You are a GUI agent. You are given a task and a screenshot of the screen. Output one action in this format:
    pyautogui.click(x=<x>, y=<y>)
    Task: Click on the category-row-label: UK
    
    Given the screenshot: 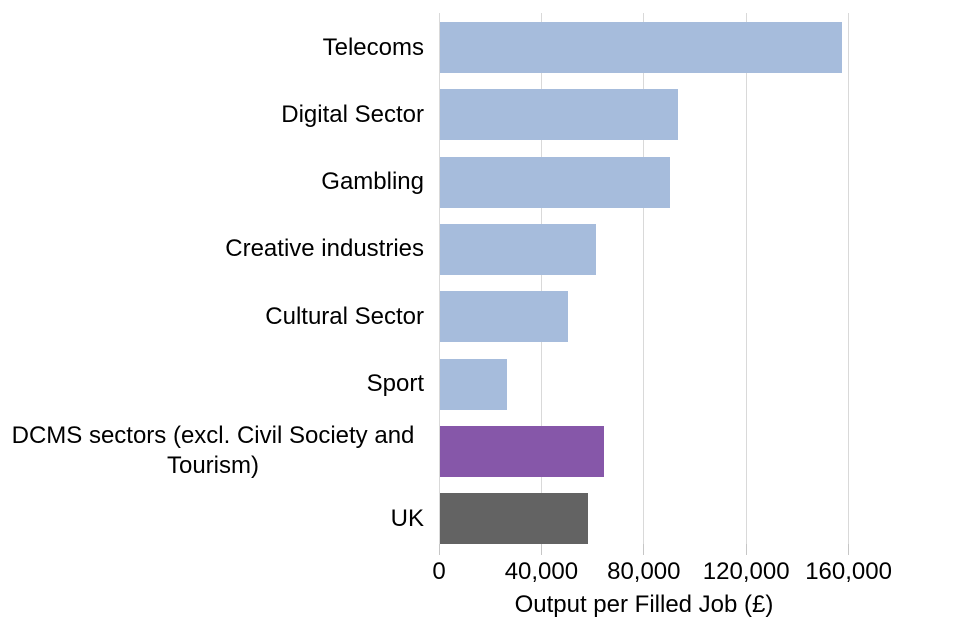 What is the action you would take?
    pyautogui.click(x=213, y=518)
    